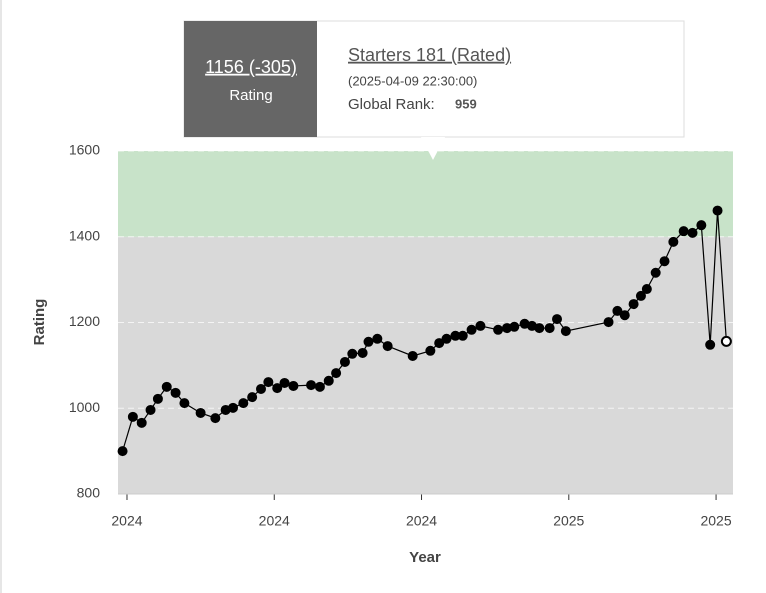 This screenshot has height=593, width=766. What do you see at coordinates (425, 194) in the screenshot?
I see `rating-band` at bounding box center [425, 194].